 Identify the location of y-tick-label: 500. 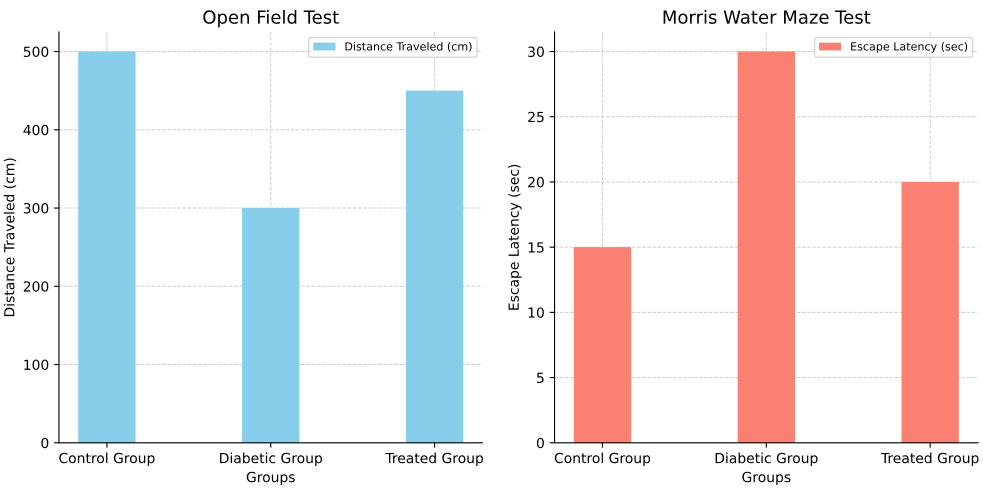
(36, 52).